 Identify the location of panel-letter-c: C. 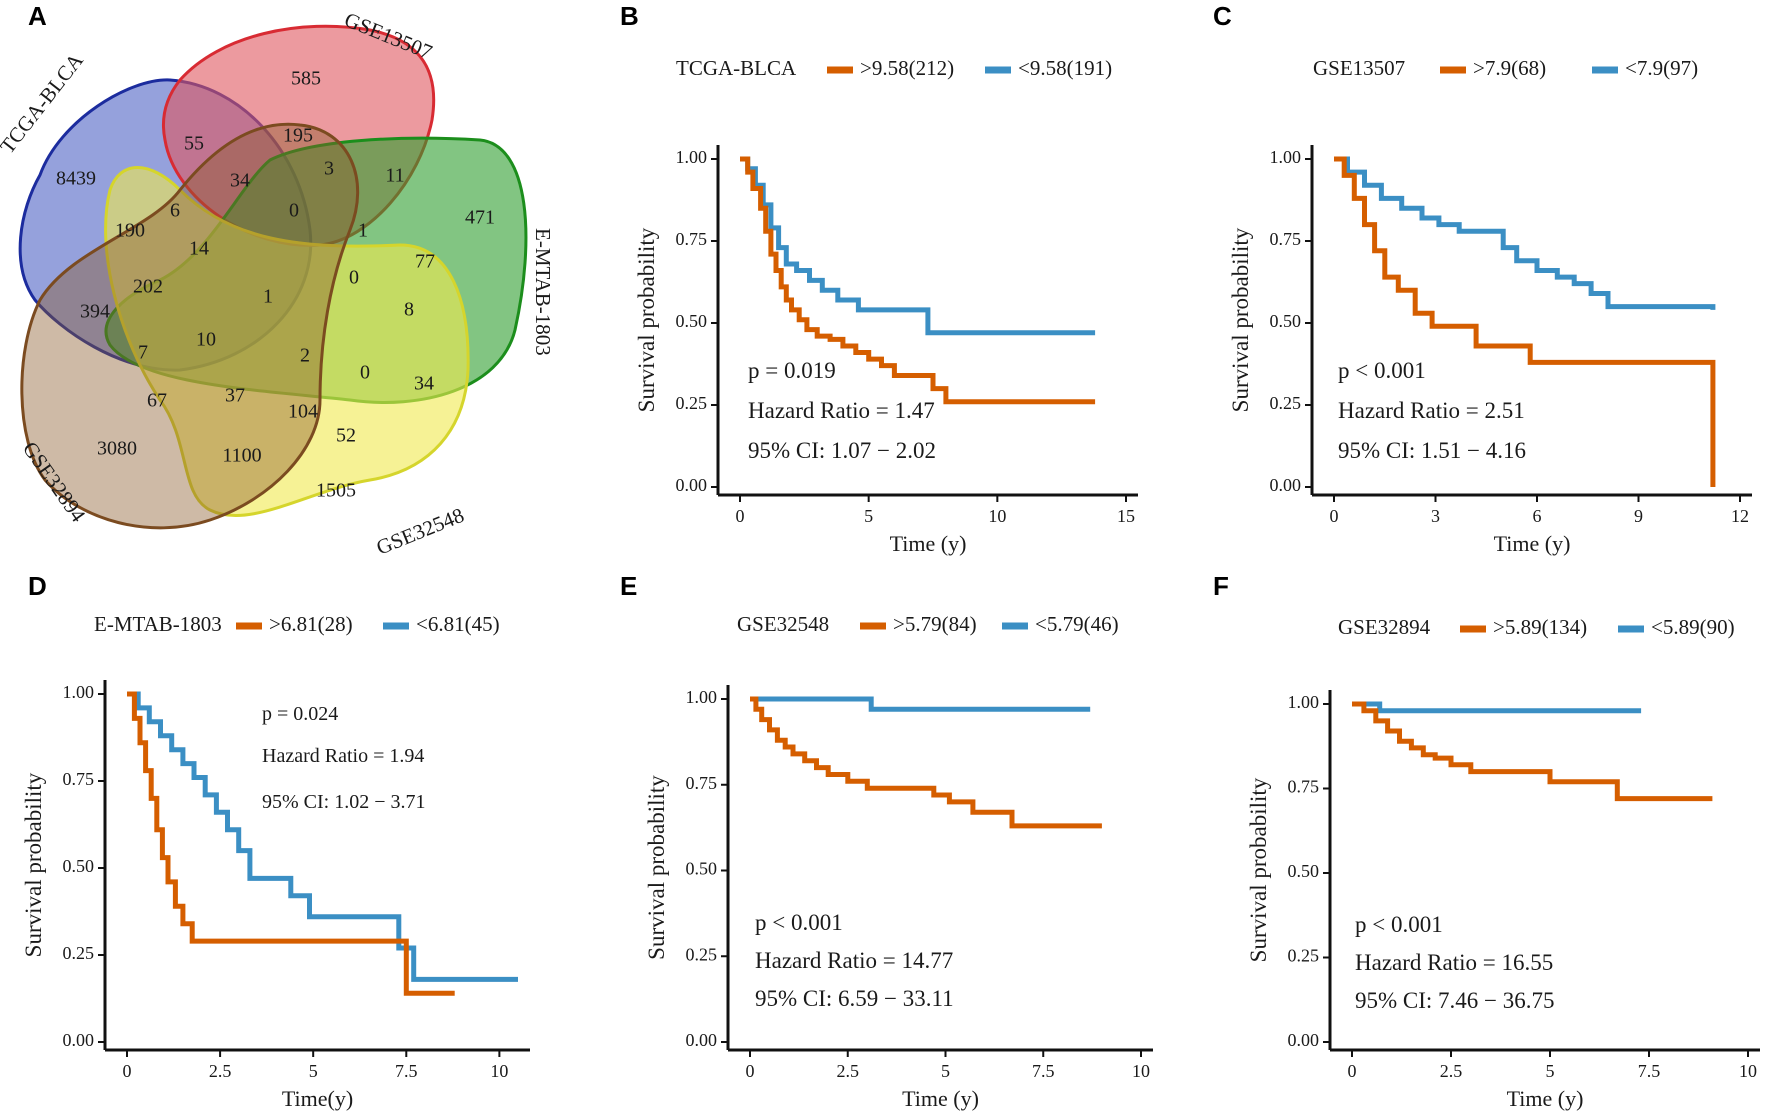
(1222, 16).